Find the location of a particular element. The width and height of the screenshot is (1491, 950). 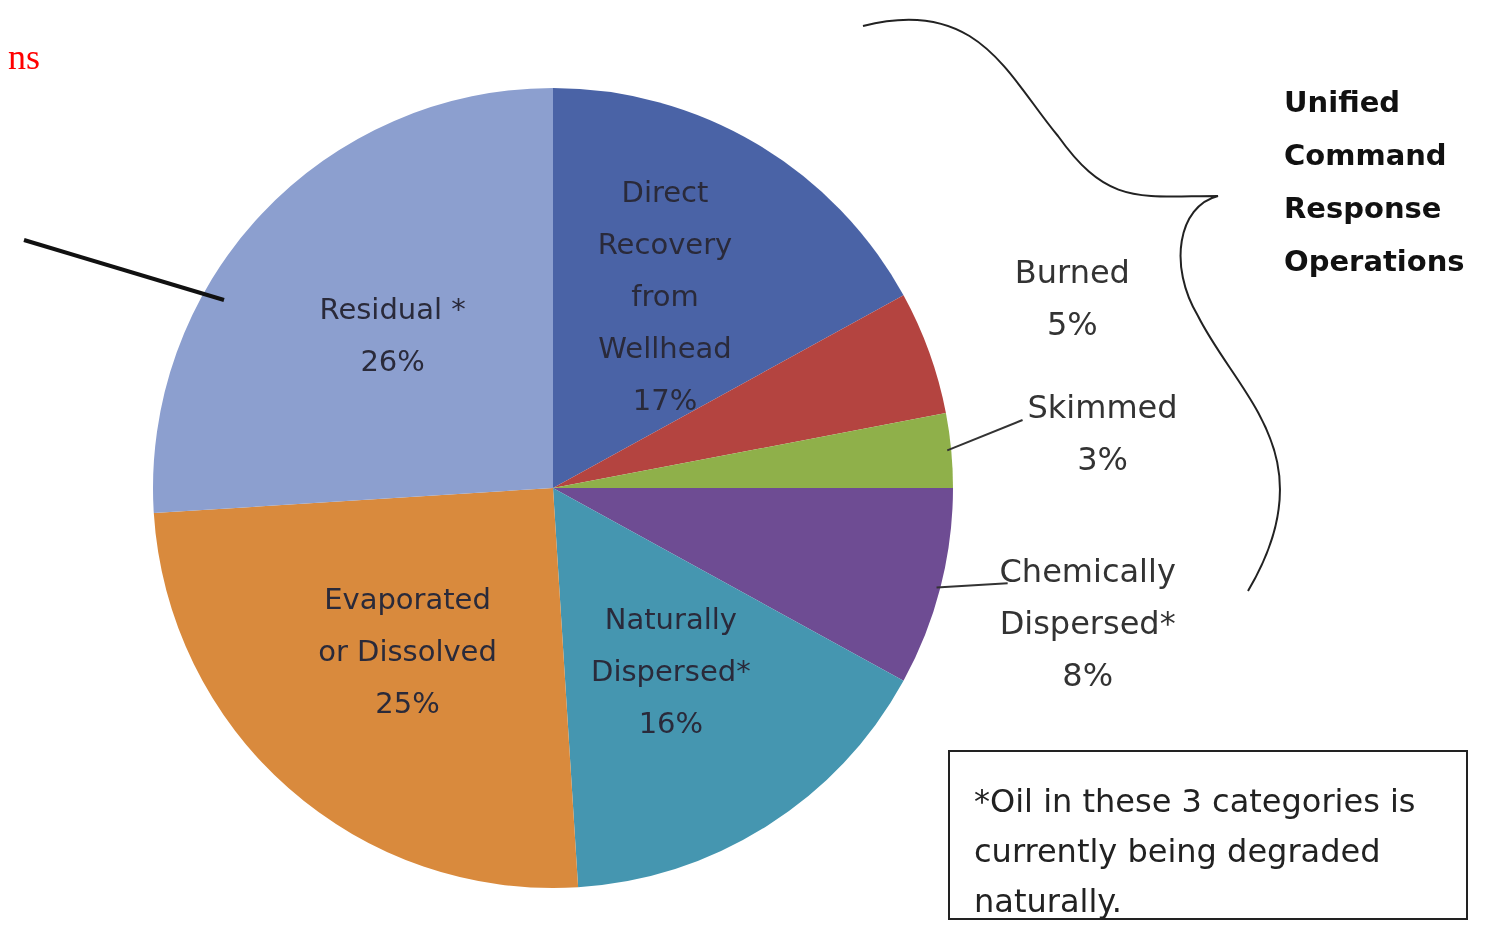

text: ns is located at coordinates (24, 57).